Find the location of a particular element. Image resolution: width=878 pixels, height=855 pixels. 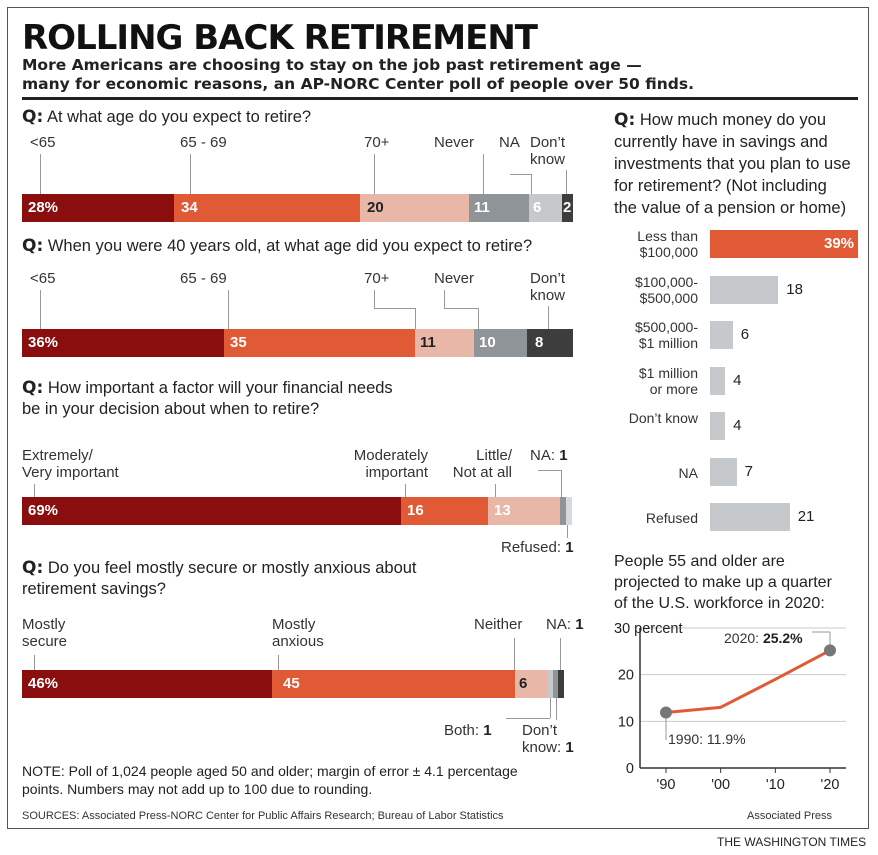

q2-bar-lt65 is located at coordinates (123, 343).